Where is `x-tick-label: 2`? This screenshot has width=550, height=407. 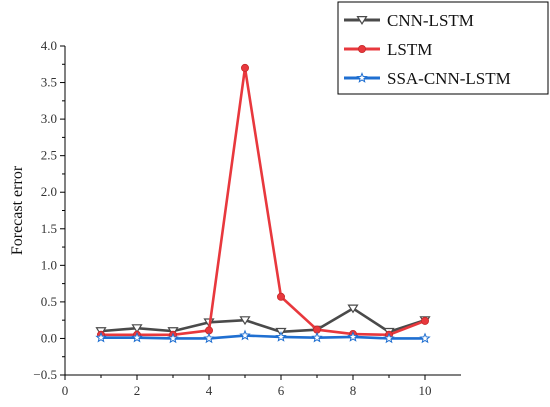 x-tick-label: 2 is located at coordinates (137, 390).